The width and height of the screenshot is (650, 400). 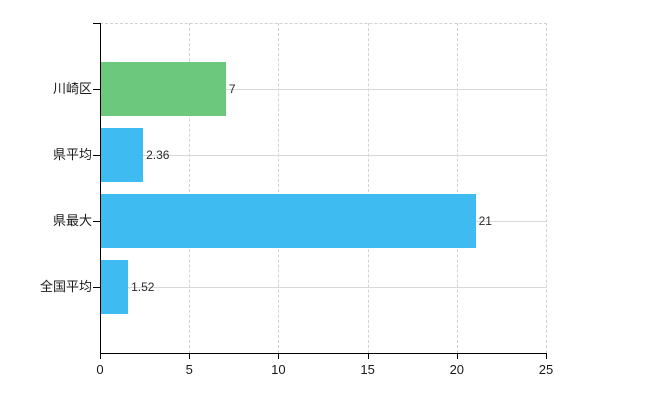 I want to click on y-axis-label: 県平均, so click(x=72, y=154).